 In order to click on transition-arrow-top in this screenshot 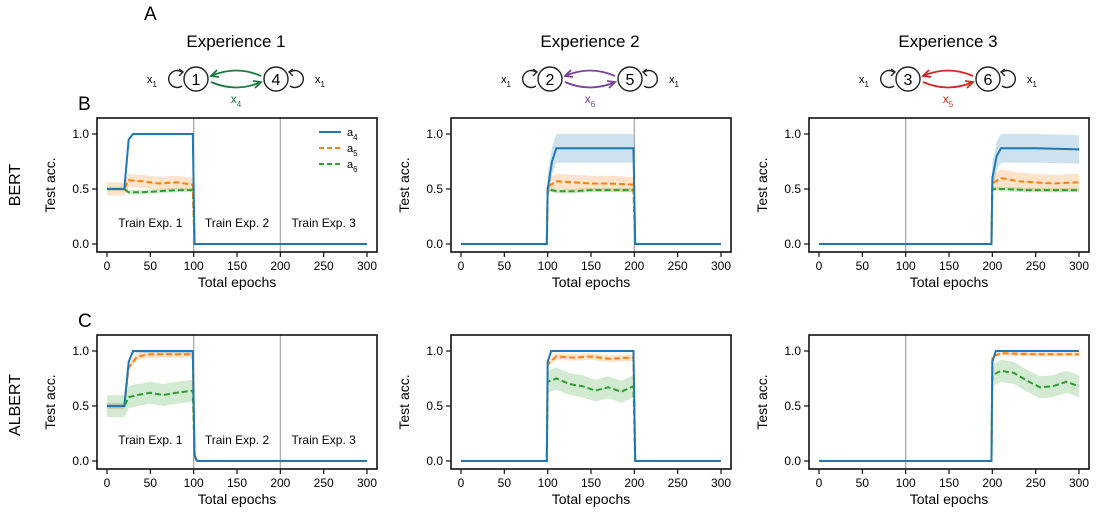, I will do `click(948, 73)`.